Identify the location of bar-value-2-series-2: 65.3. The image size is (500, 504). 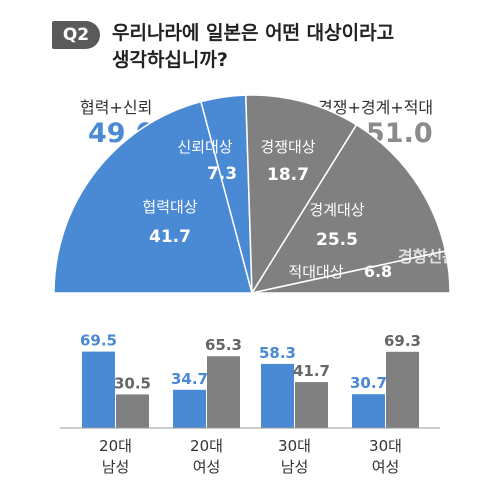
(223, 345).